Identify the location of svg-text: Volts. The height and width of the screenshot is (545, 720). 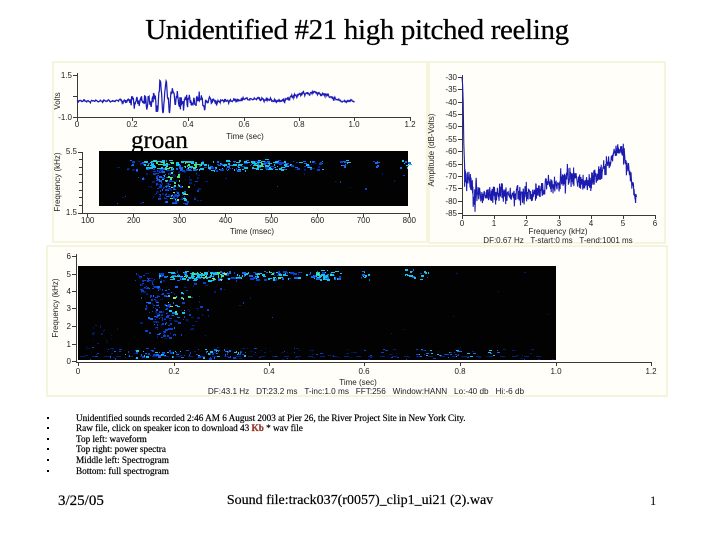
(57, 100).